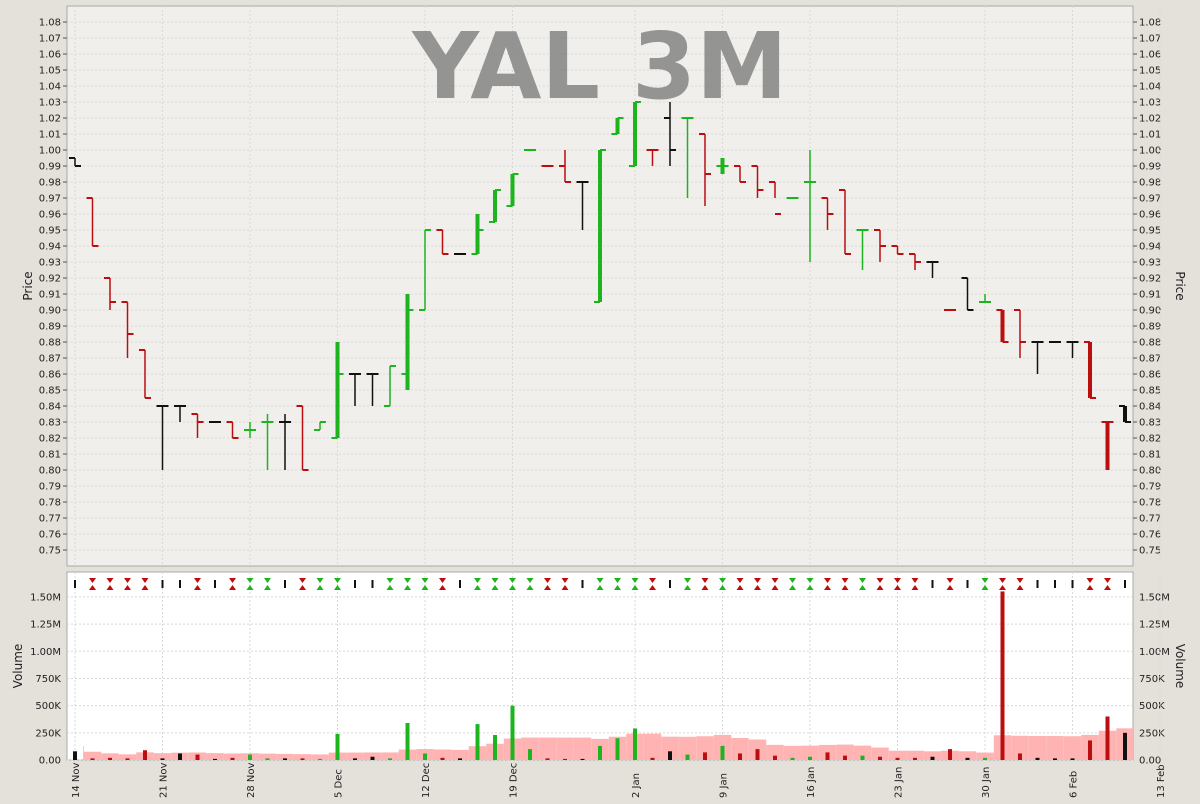  Describe the element at coordinates (1150, 279) in the screenshot. I see `price-tick-label-right: 0.92` at that location.